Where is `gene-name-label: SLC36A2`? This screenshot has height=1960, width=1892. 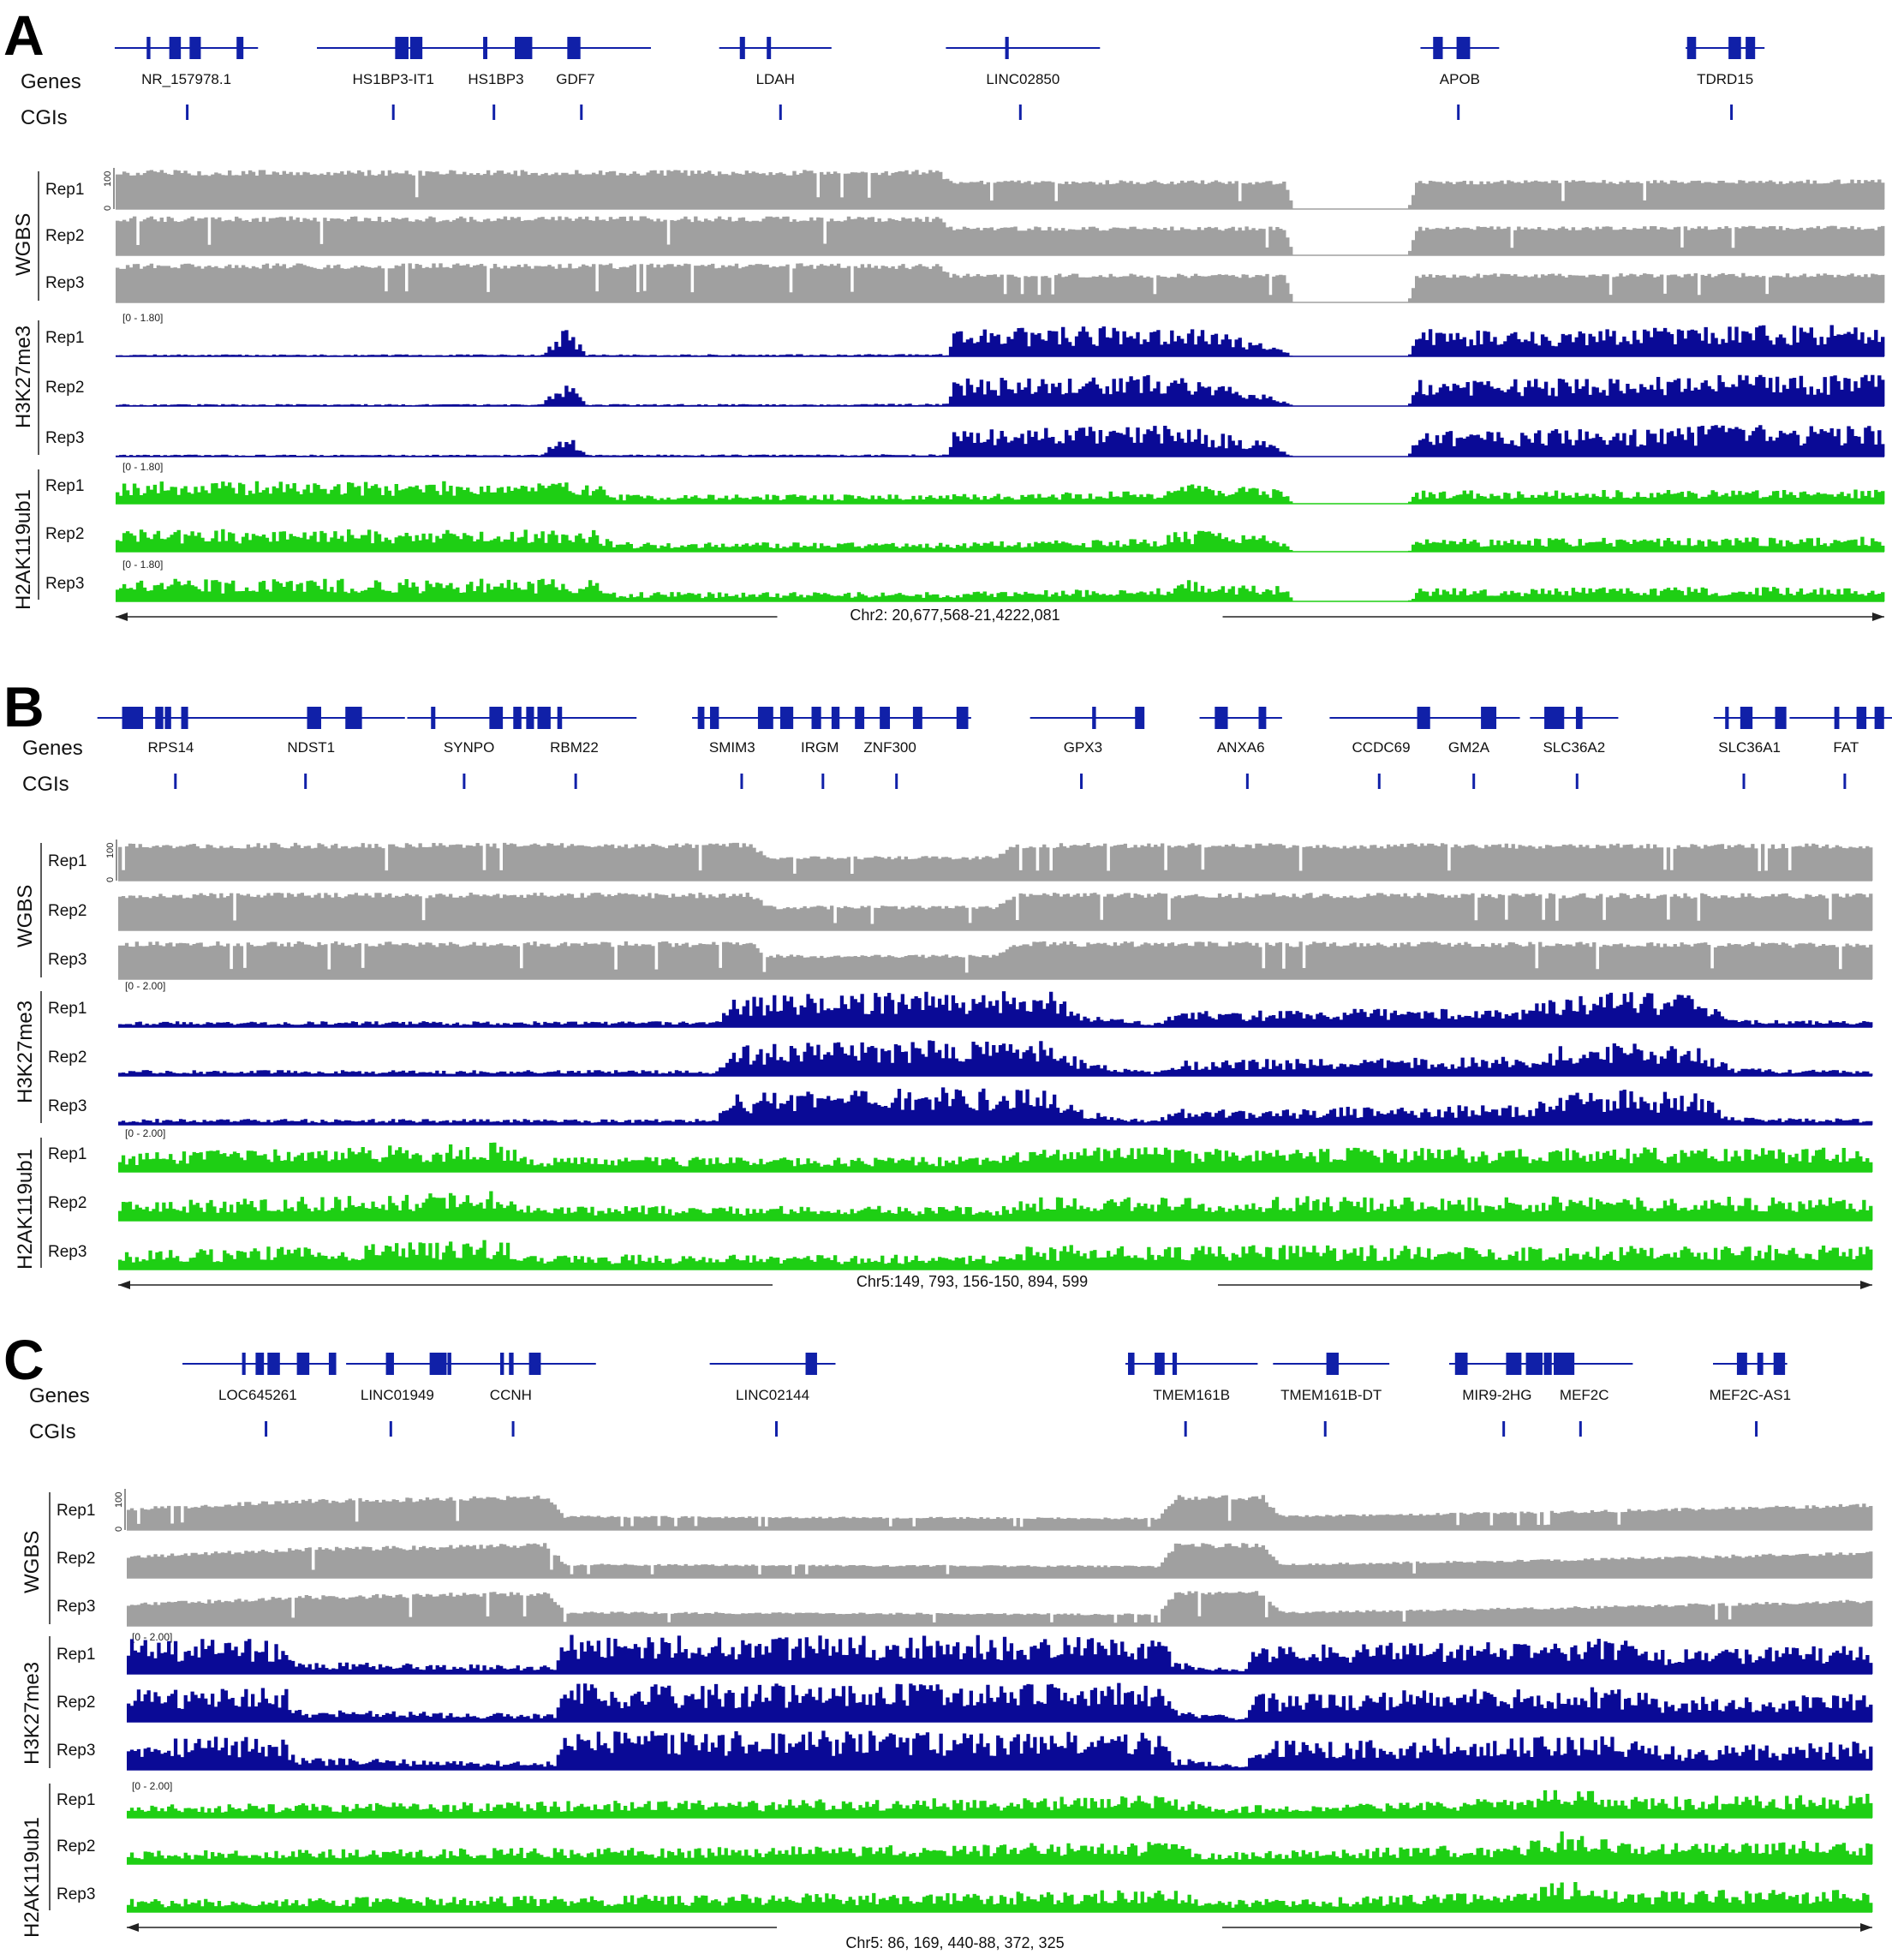 gene-name-label: SLC36A2 is located at coordinates (1574, 747).